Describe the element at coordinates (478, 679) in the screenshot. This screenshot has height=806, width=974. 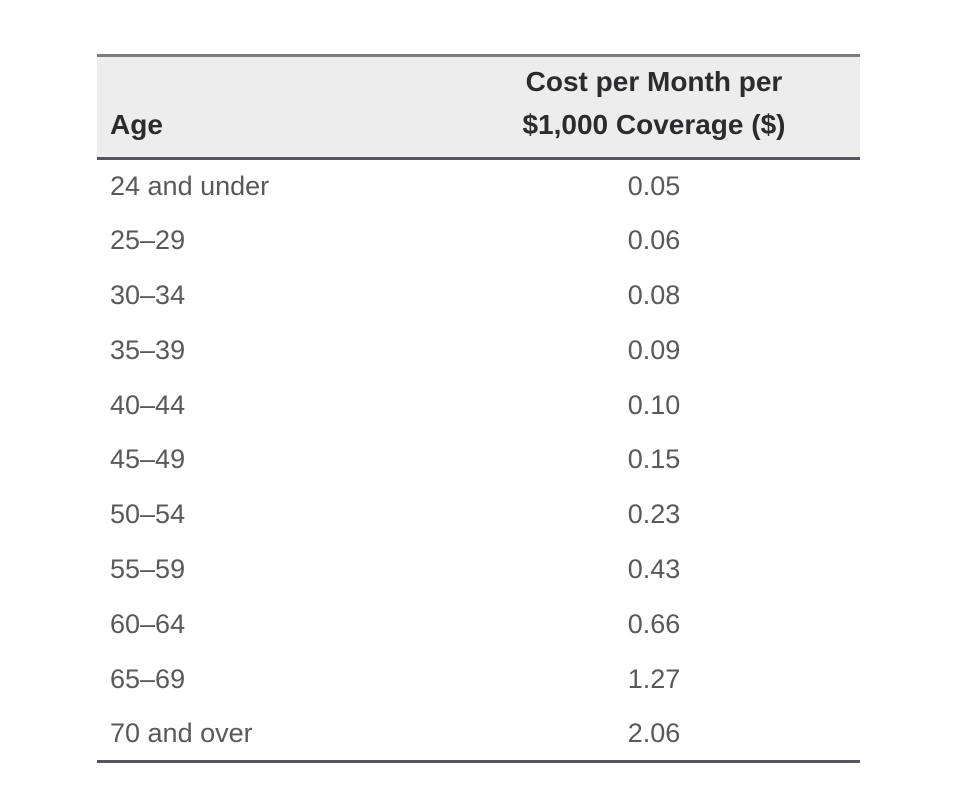
I see `table-row: 65–69 1.27` at that location.